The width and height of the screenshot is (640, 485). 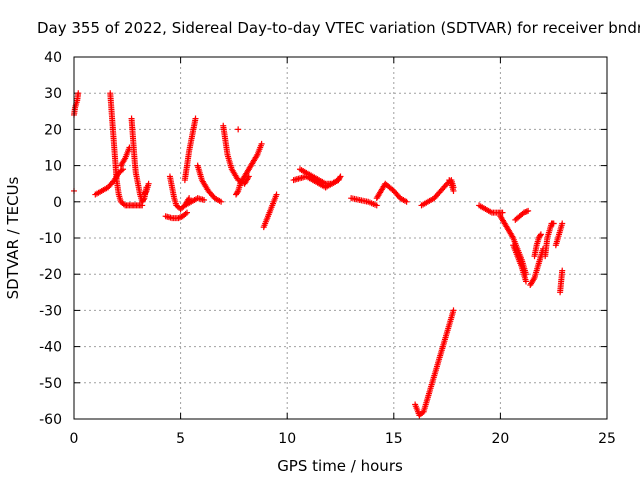 What do you see at coordinates (13, 237) in the screenshot?
I see `y-axis-label: SDTVAR / TECUs` at bounding box center [13, 237].